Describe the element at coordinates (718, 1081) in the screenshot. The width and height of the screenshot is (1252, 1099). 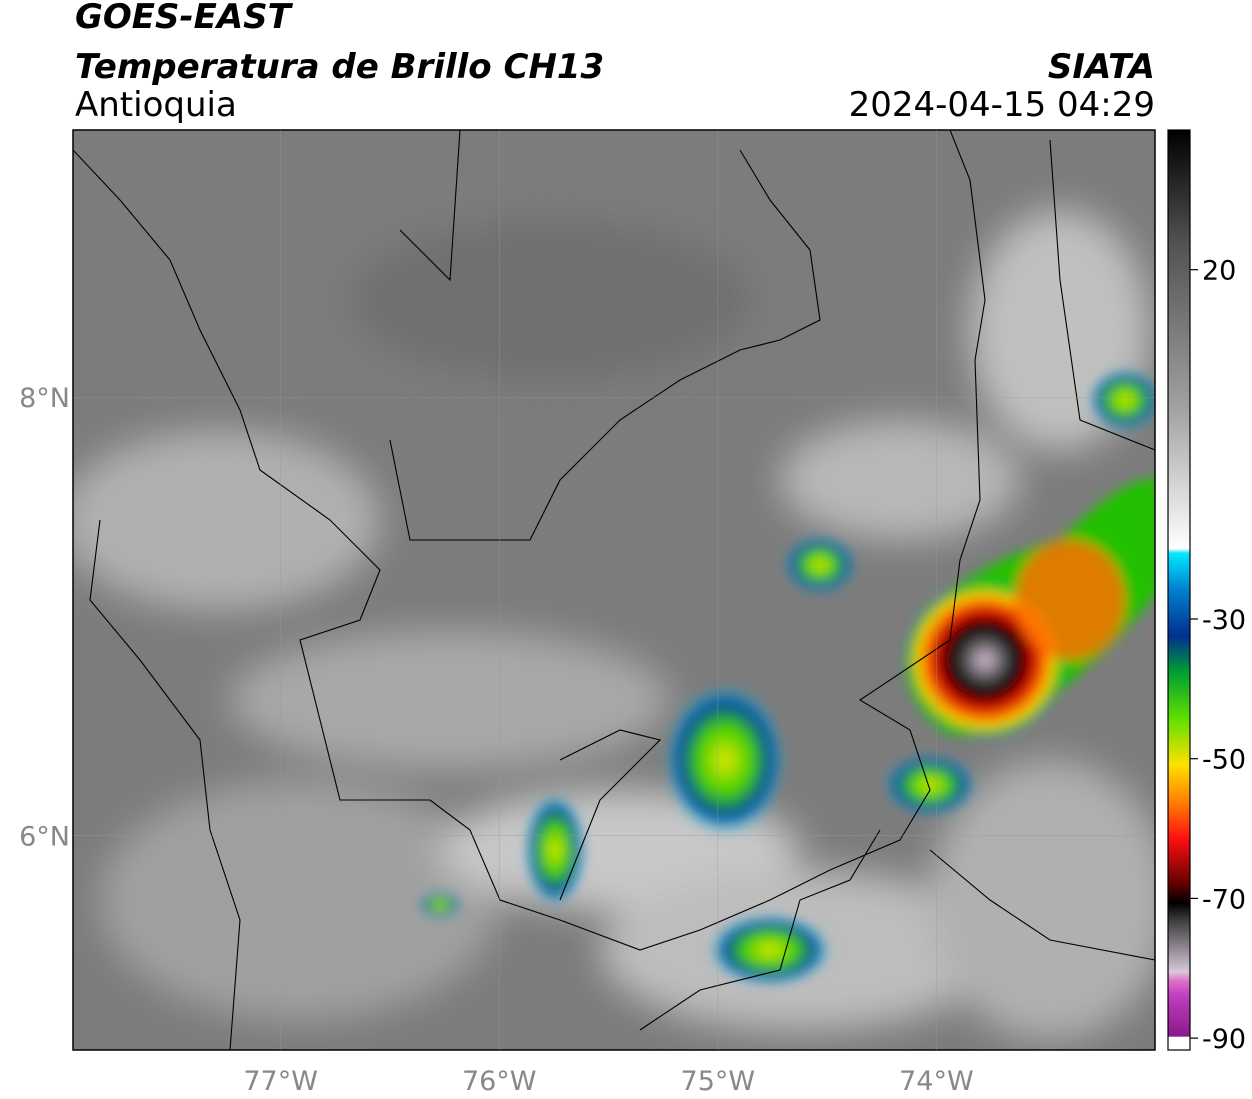
I see `lon-tick-label: 75°W` at that location.